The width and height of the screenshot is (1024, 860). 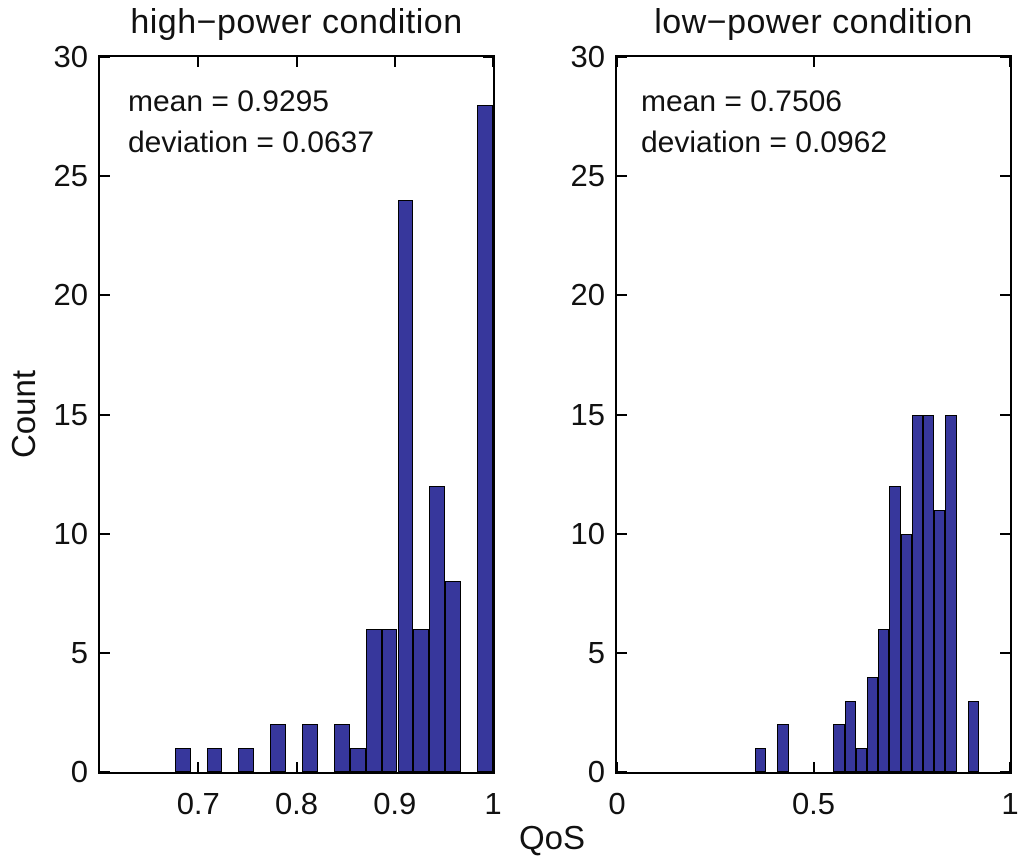 What do you see at coordinates (741, 101) in the screenshot?
I see `mean-text: mean = 0.7506` at bounding box center [741, 101].